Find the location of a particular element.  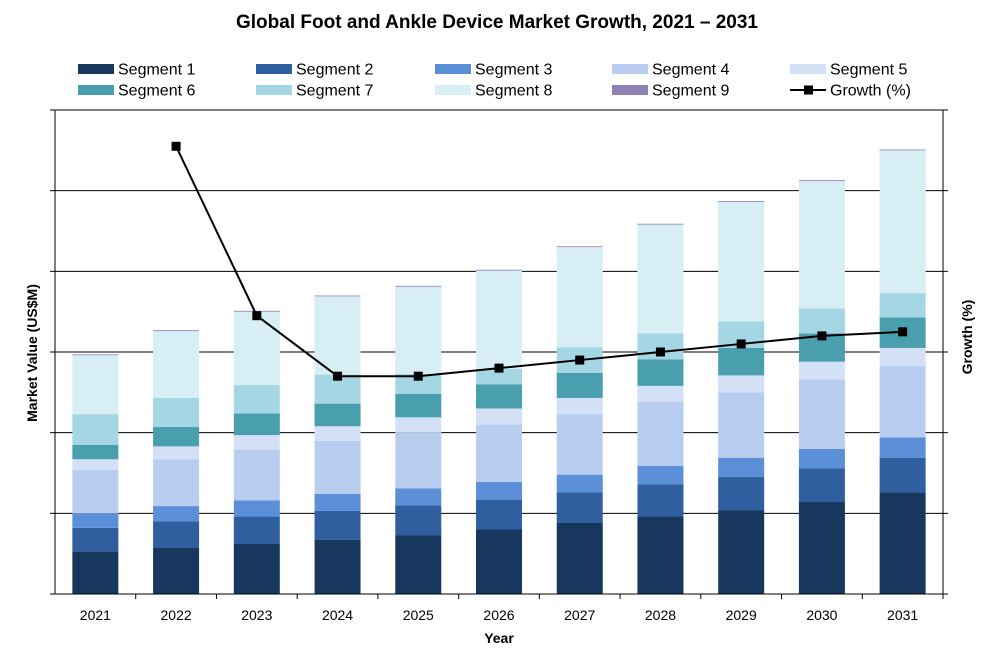

bar-segment-6-2022 is located at coordinates (176, 437).